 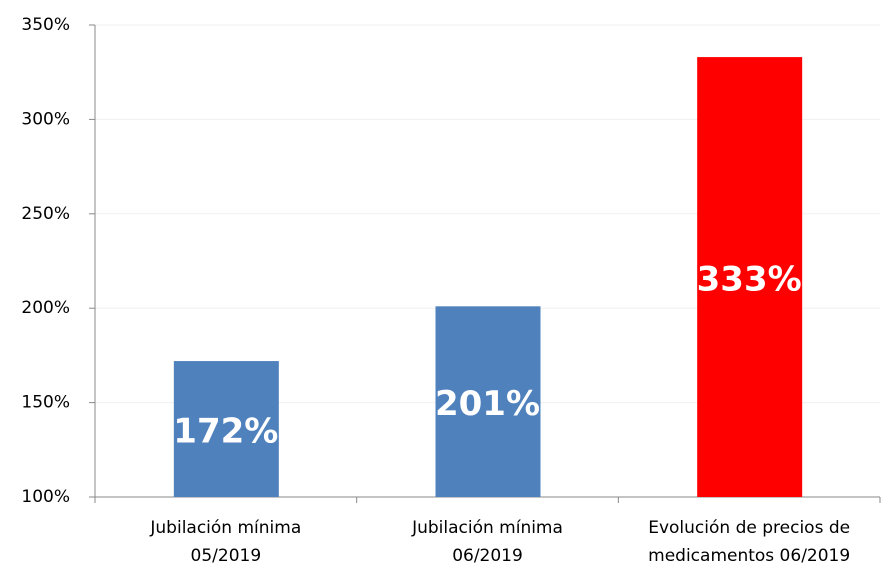 I want to click on x-tick-label: medicamentos 06/2019, so click(x=749, y=556).